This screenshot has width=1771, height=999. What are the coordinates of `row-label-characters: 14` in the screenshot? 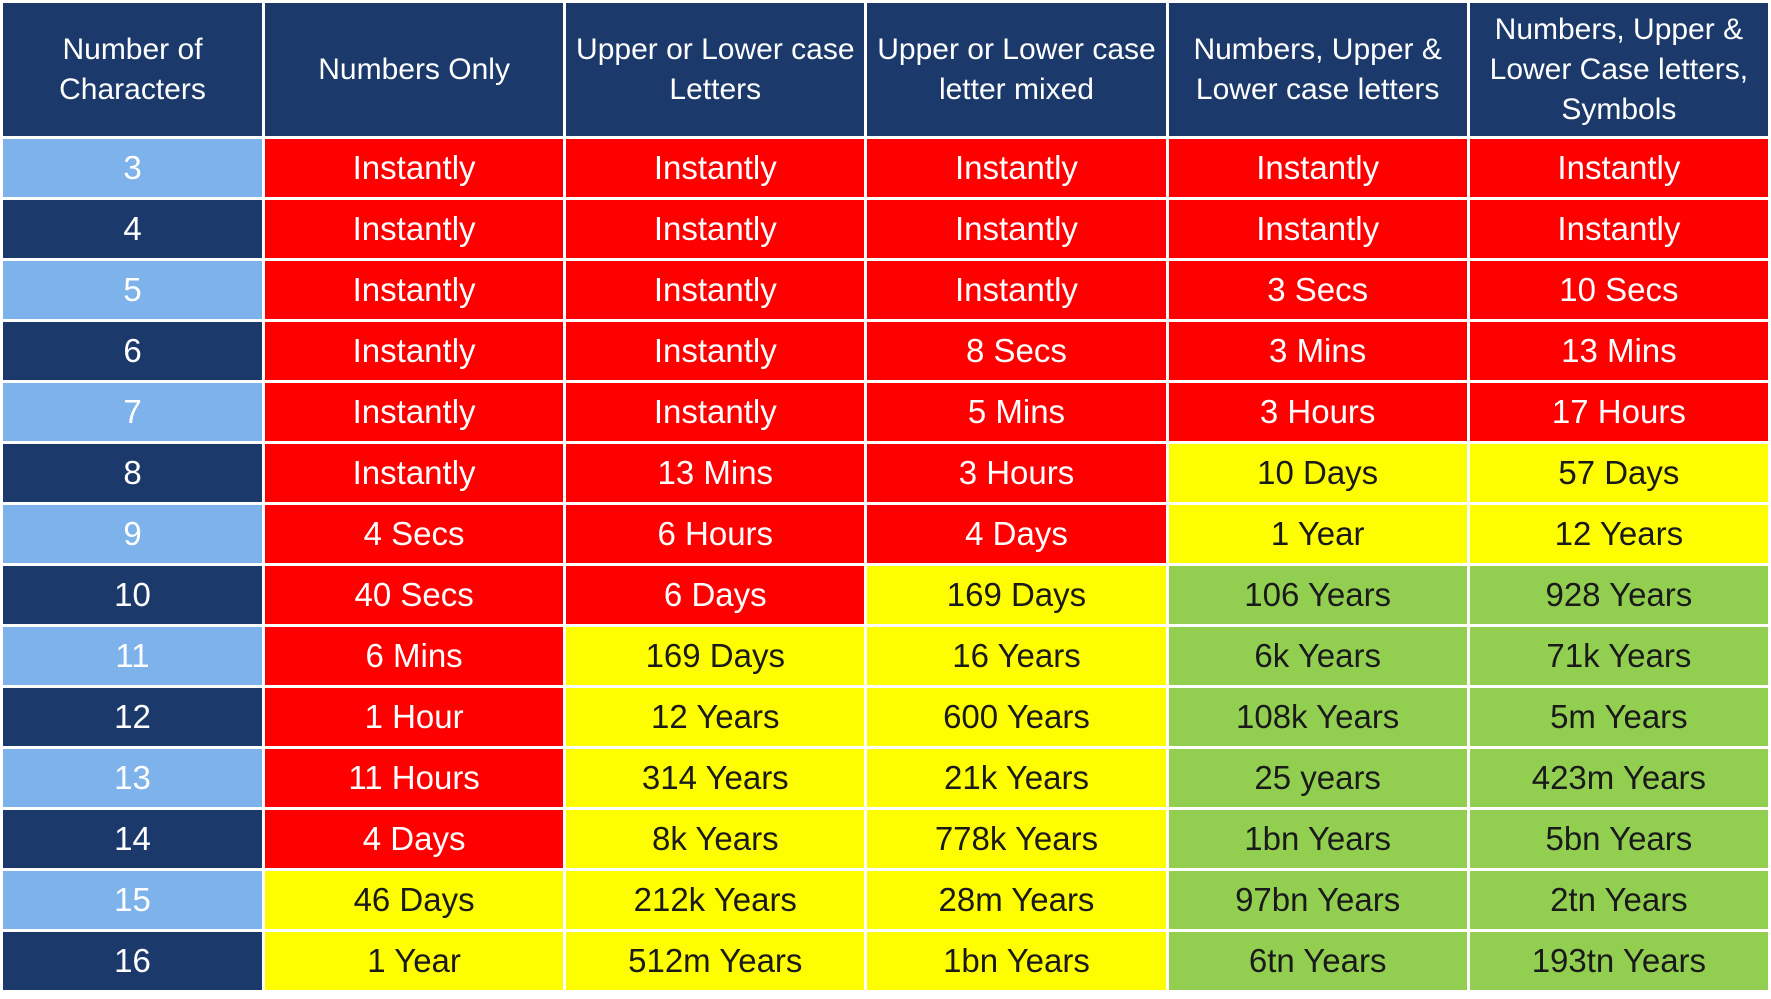 It's located at (132, 839).